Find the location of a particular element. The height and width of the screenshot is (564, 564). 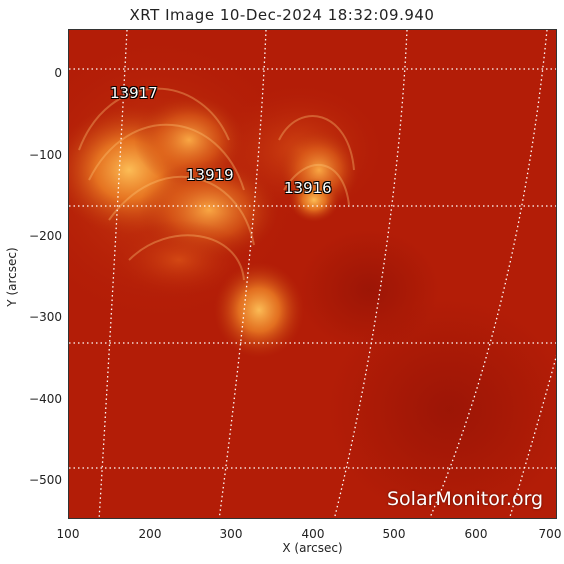

y-tick-label: −300 is located at coordinates (45, 317).